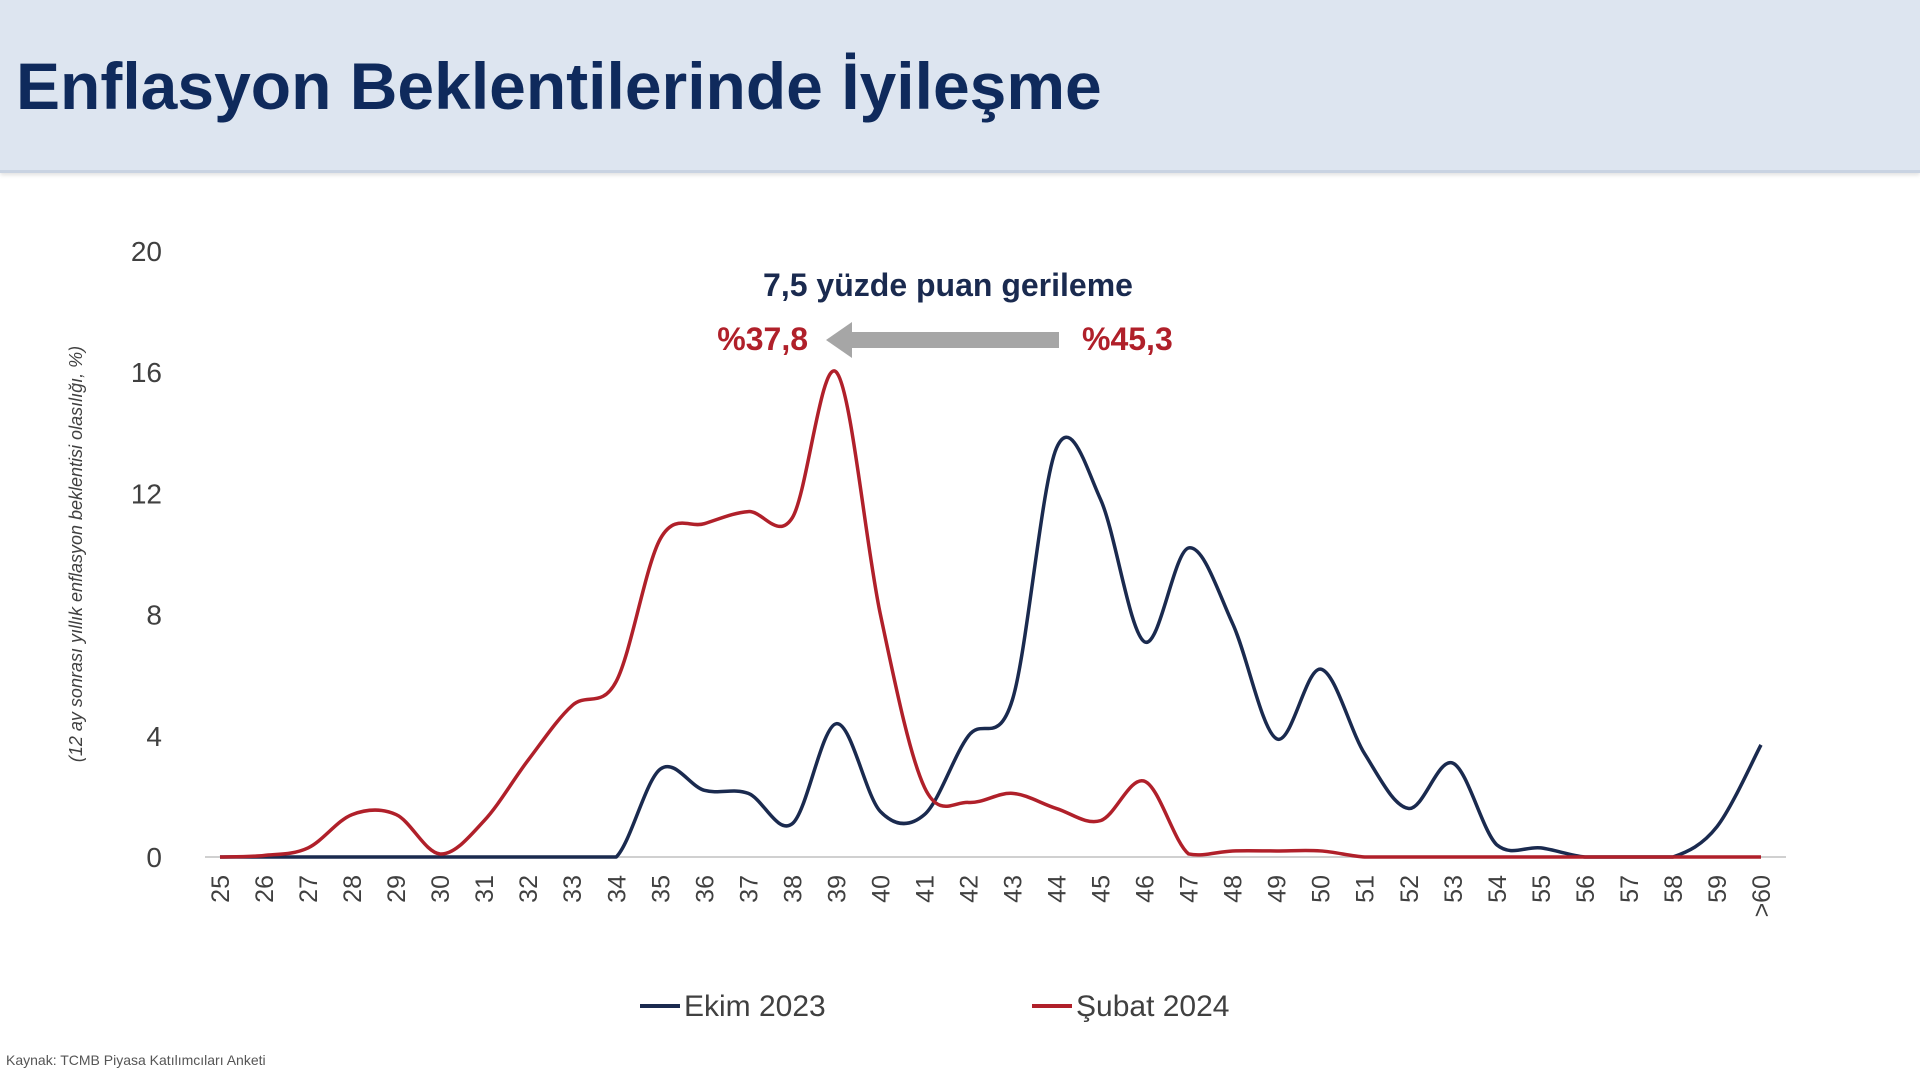  I want to click on x-tick-label: 58, so click(1674, 889).